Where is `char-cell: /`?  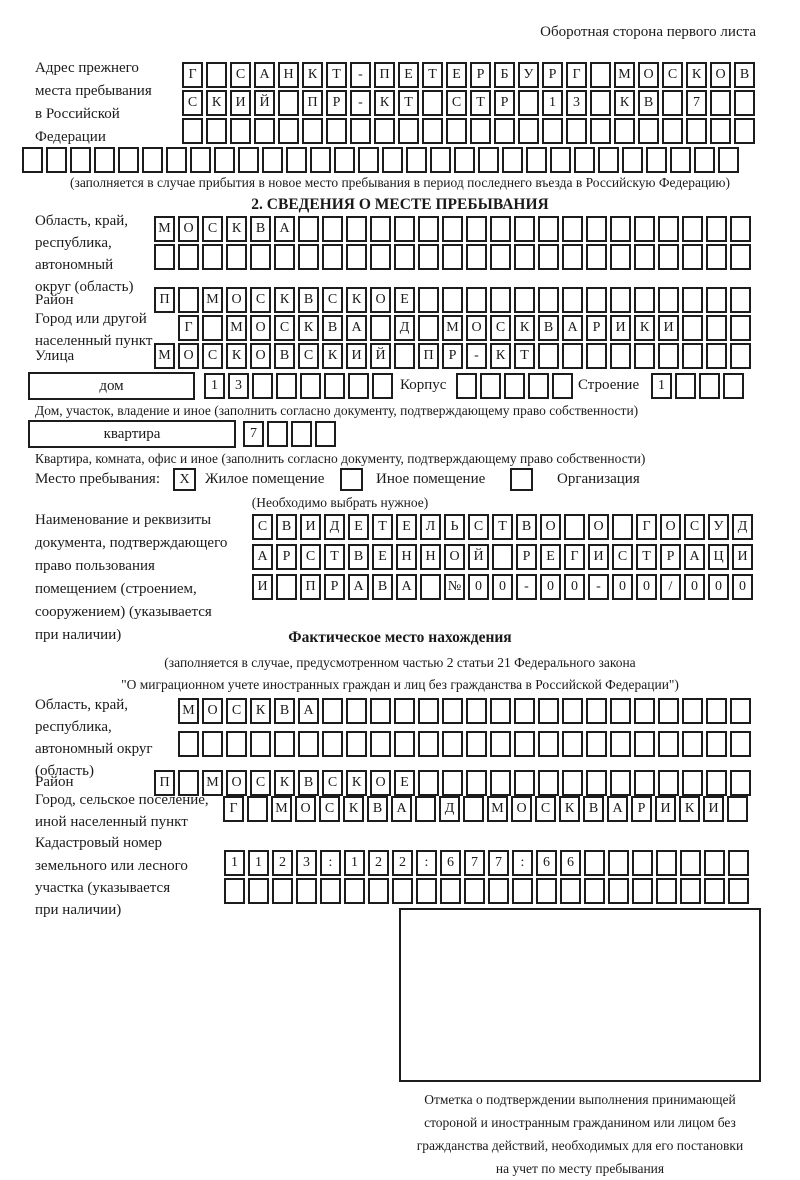
char-cell: / is located at coordinates (670, 587).